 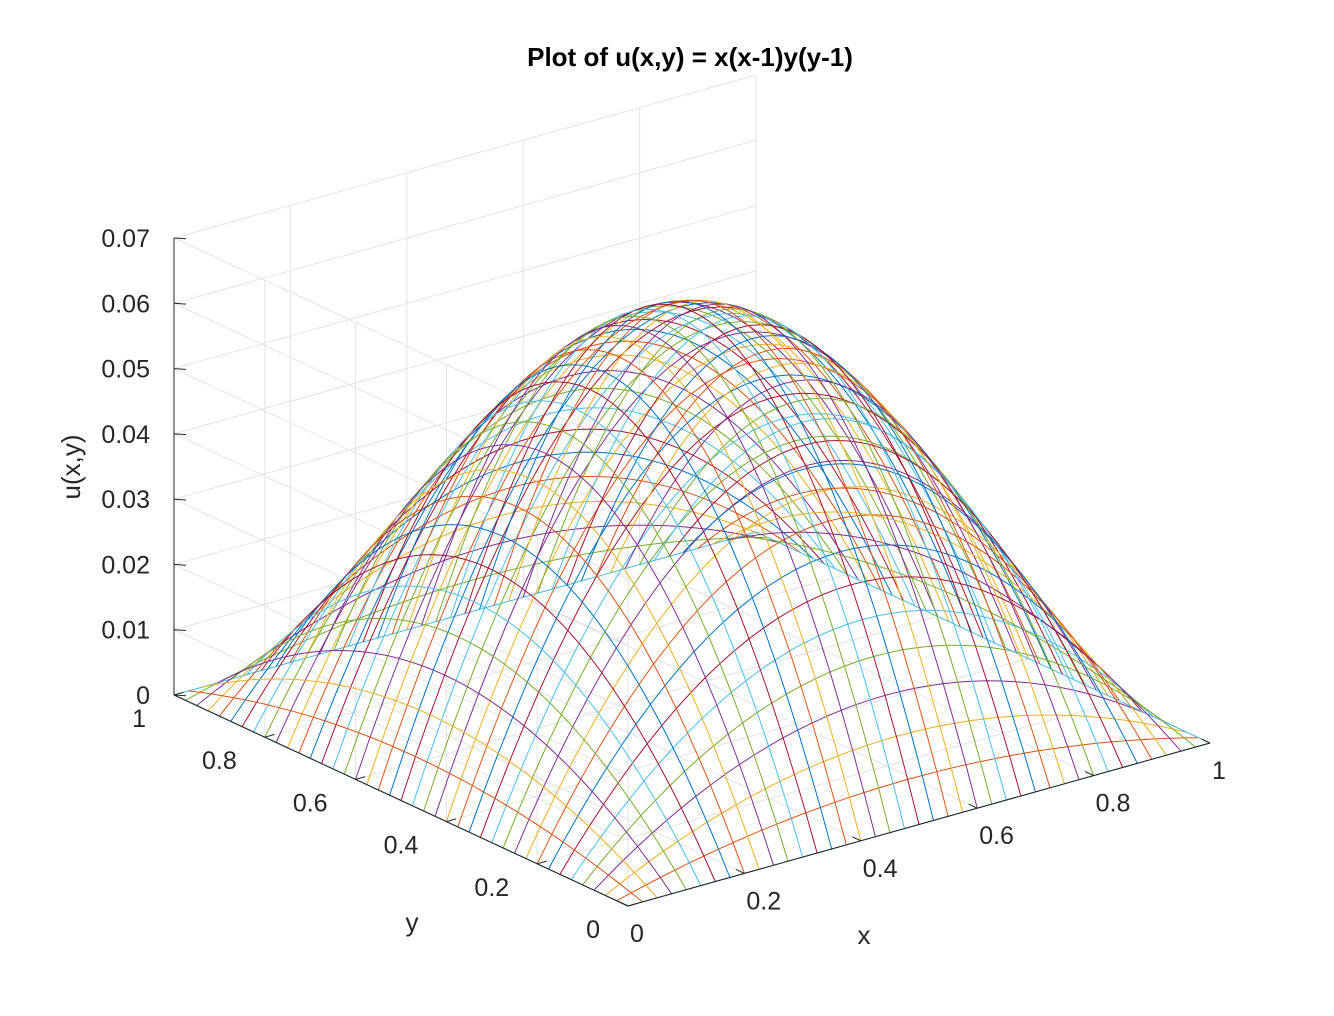 I want to click on x-axis-line, so click(x=919, y=824).